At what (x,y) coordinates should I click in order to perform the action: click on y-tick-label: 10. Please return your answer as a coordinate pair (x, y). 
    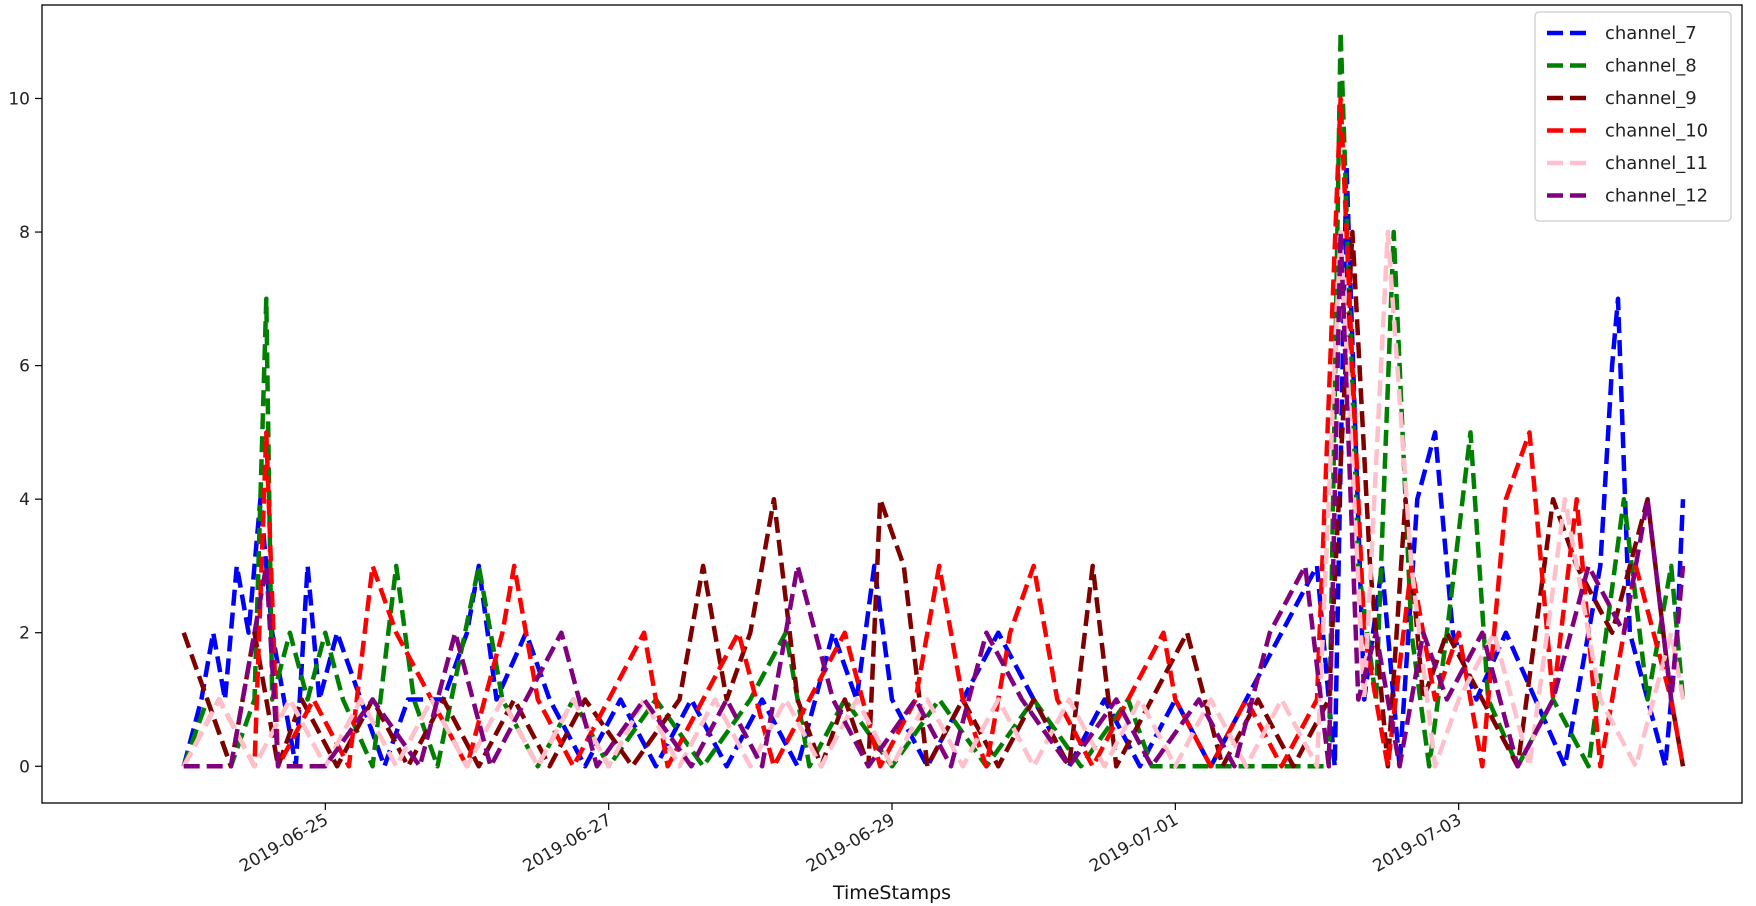
    Looking at the image, I should click on (19, 99).